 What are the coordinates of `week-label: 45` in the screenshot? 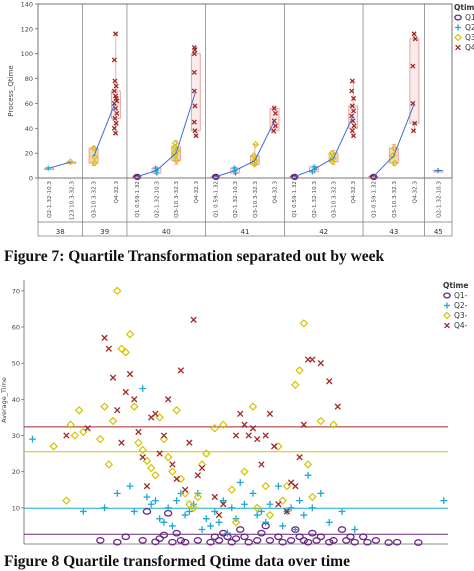 It's located at (438, 232).